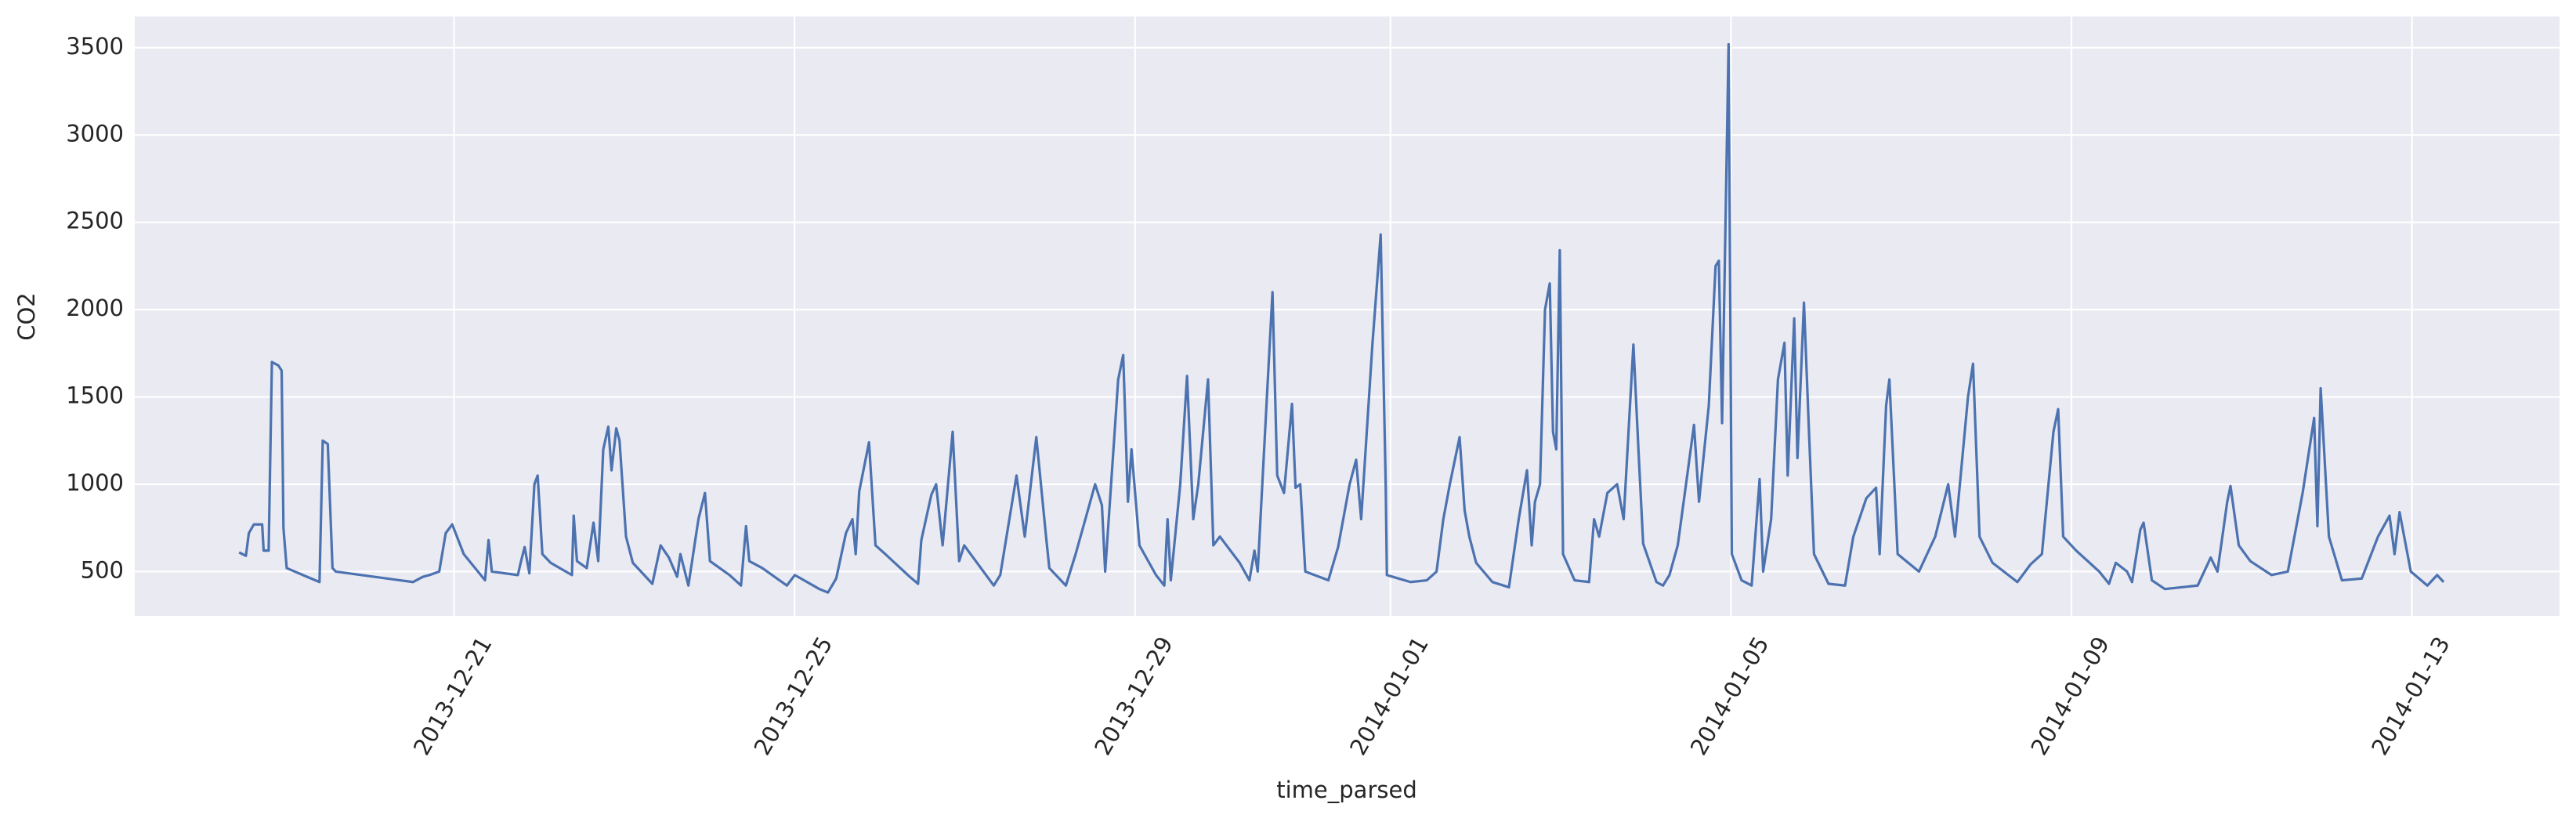  I want to click on y-tick-label: 2500, so click(95, 221).